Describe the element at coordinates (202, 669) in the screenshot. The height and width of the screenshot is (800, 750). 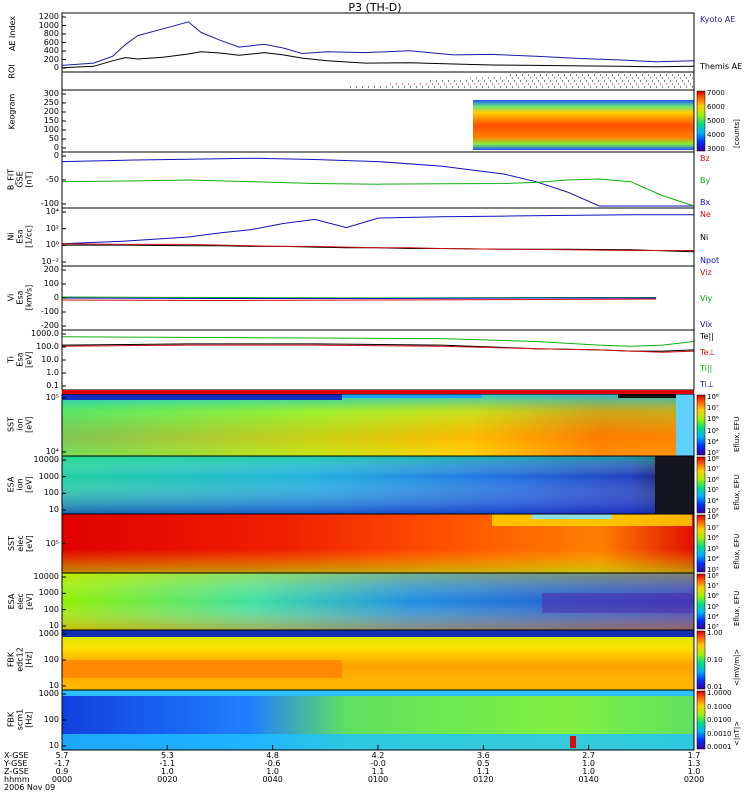
I see `fbk-e-orange-band` at that location.